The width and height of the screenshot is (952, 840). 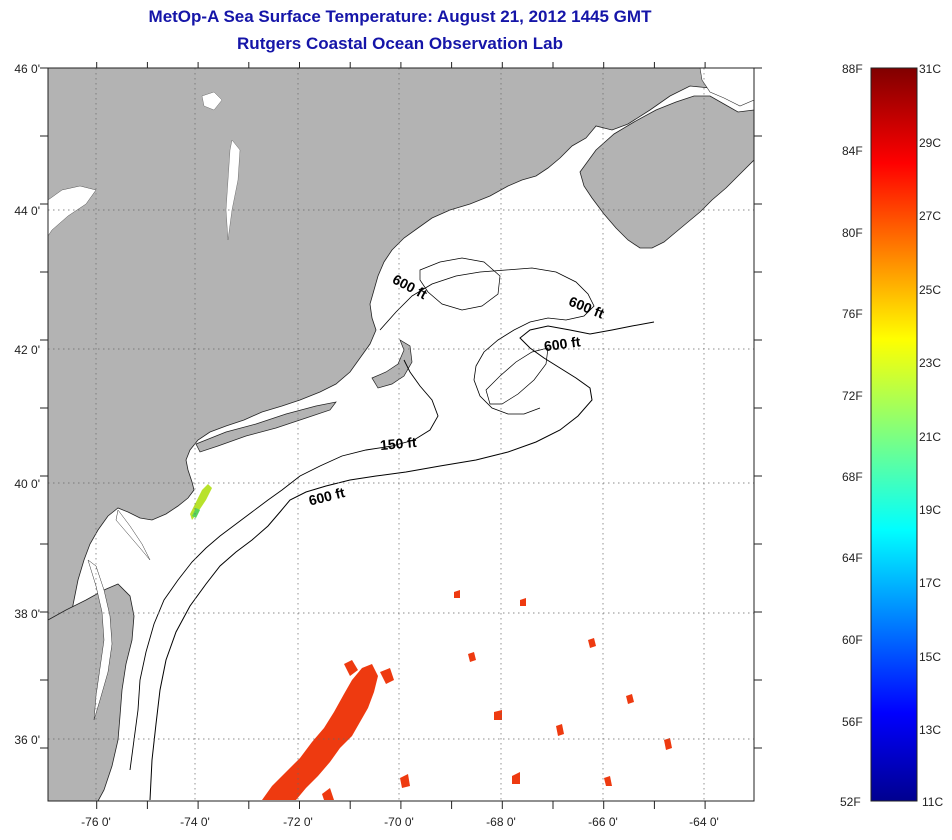 What do you see at coordinates (930, 510) in the screenshot?
I see `cb-c-label: 19C` at bounding box center [930, 510].